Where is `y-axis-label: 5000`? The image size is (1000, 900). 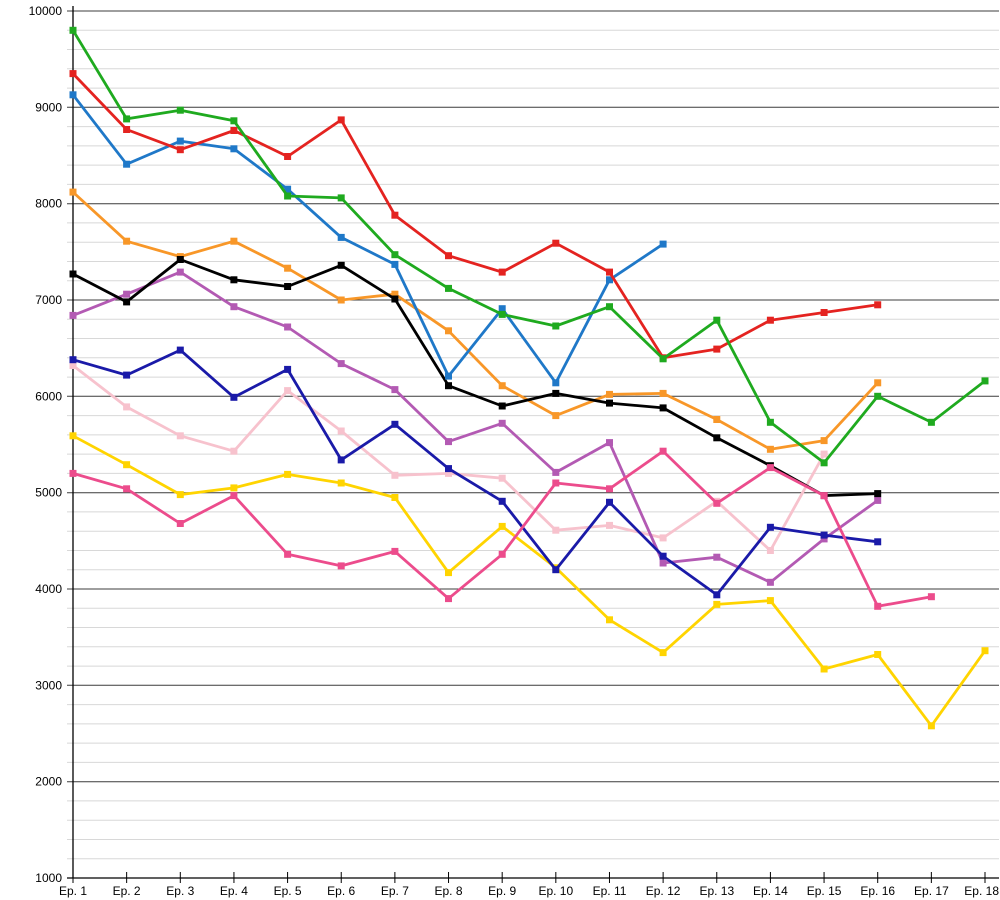 y-axis-label: 5000 is located at coordinates (48, 493).